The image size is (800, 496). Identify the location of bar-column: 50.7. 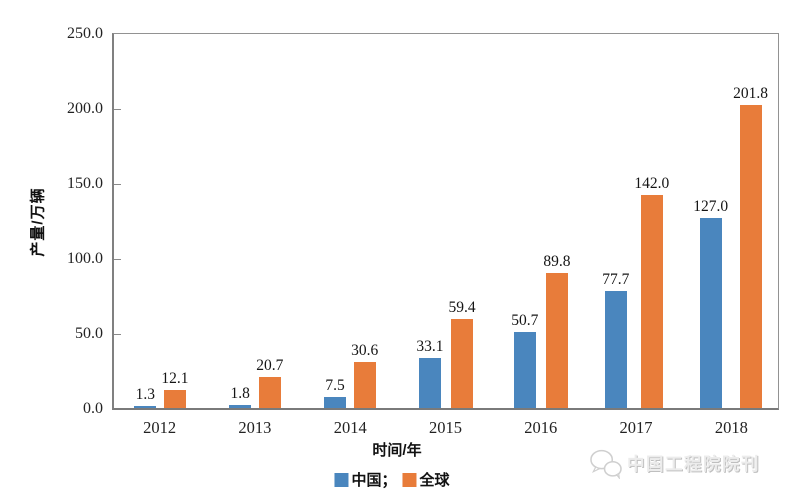
(524, 360).